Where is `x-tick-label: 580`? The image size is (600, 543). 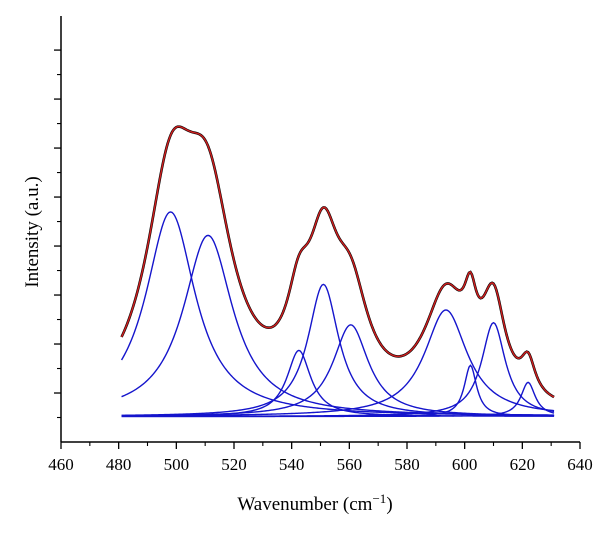
x-tick-label: 580 is located at coordinates (407, 464).